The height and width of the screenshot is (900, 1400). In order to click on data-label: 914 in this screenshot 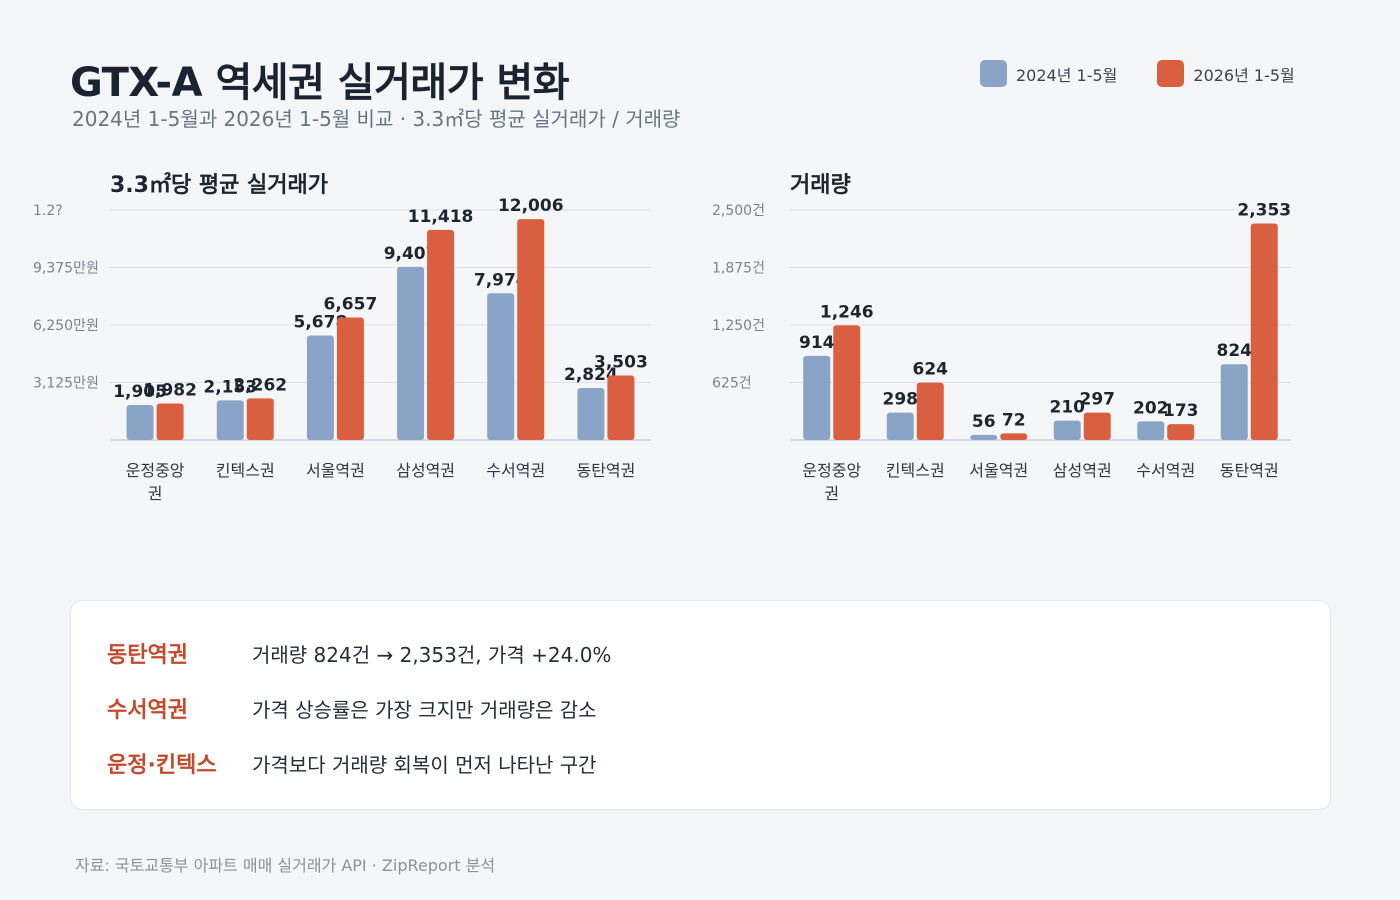, I will do `click(817, 343)`.